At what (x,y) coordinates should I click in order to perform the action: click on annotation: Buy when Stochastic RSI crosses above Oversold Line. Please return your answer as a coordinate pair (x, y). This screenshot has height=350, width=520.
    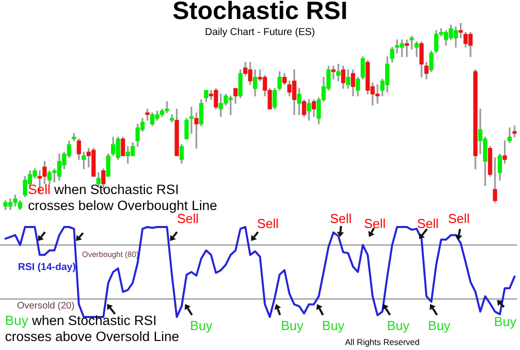
    Looking at the image, I should click on (92, 328).